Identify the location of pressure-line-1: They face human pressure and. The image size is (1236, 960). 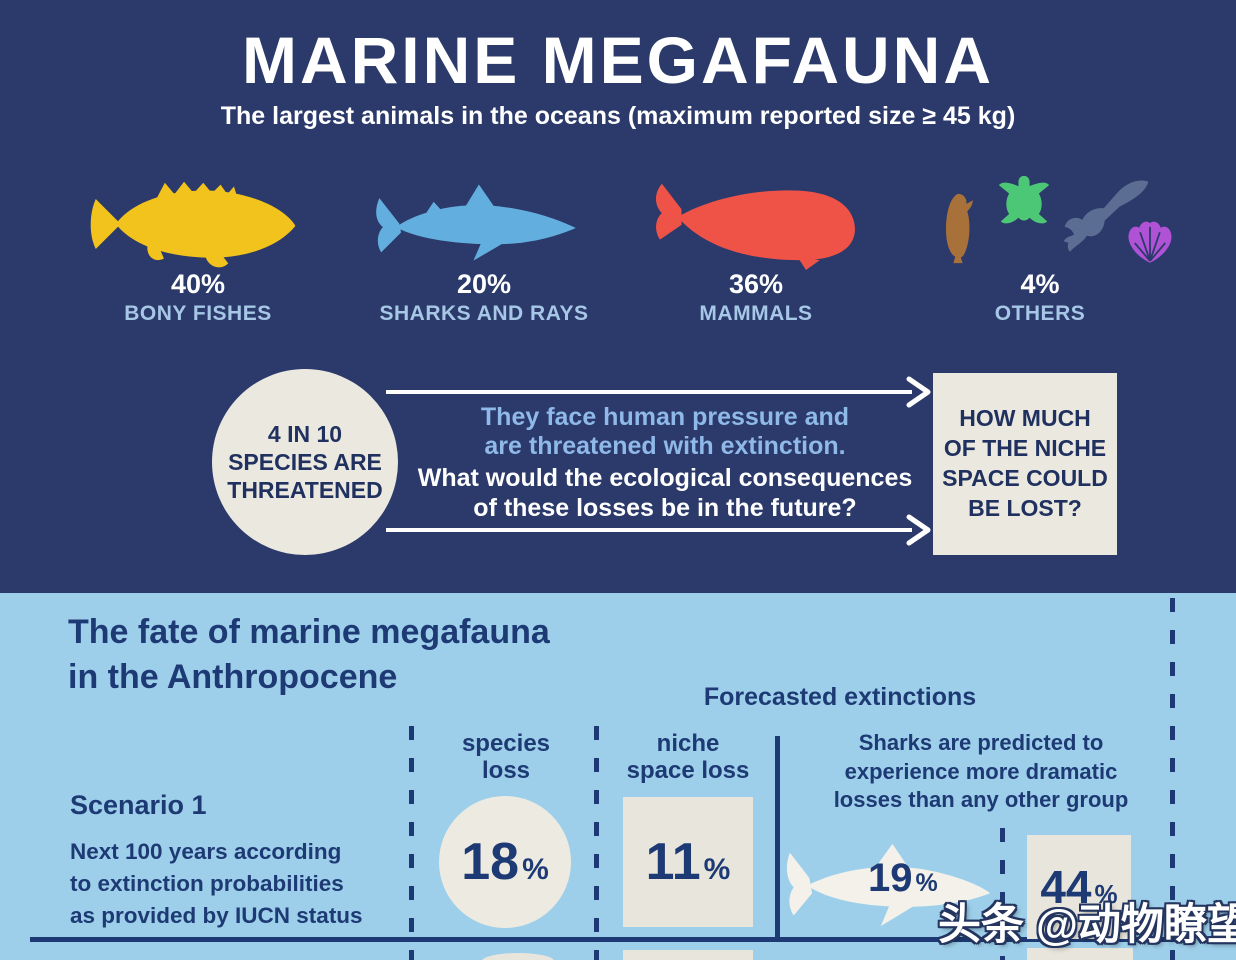
(665, 417).